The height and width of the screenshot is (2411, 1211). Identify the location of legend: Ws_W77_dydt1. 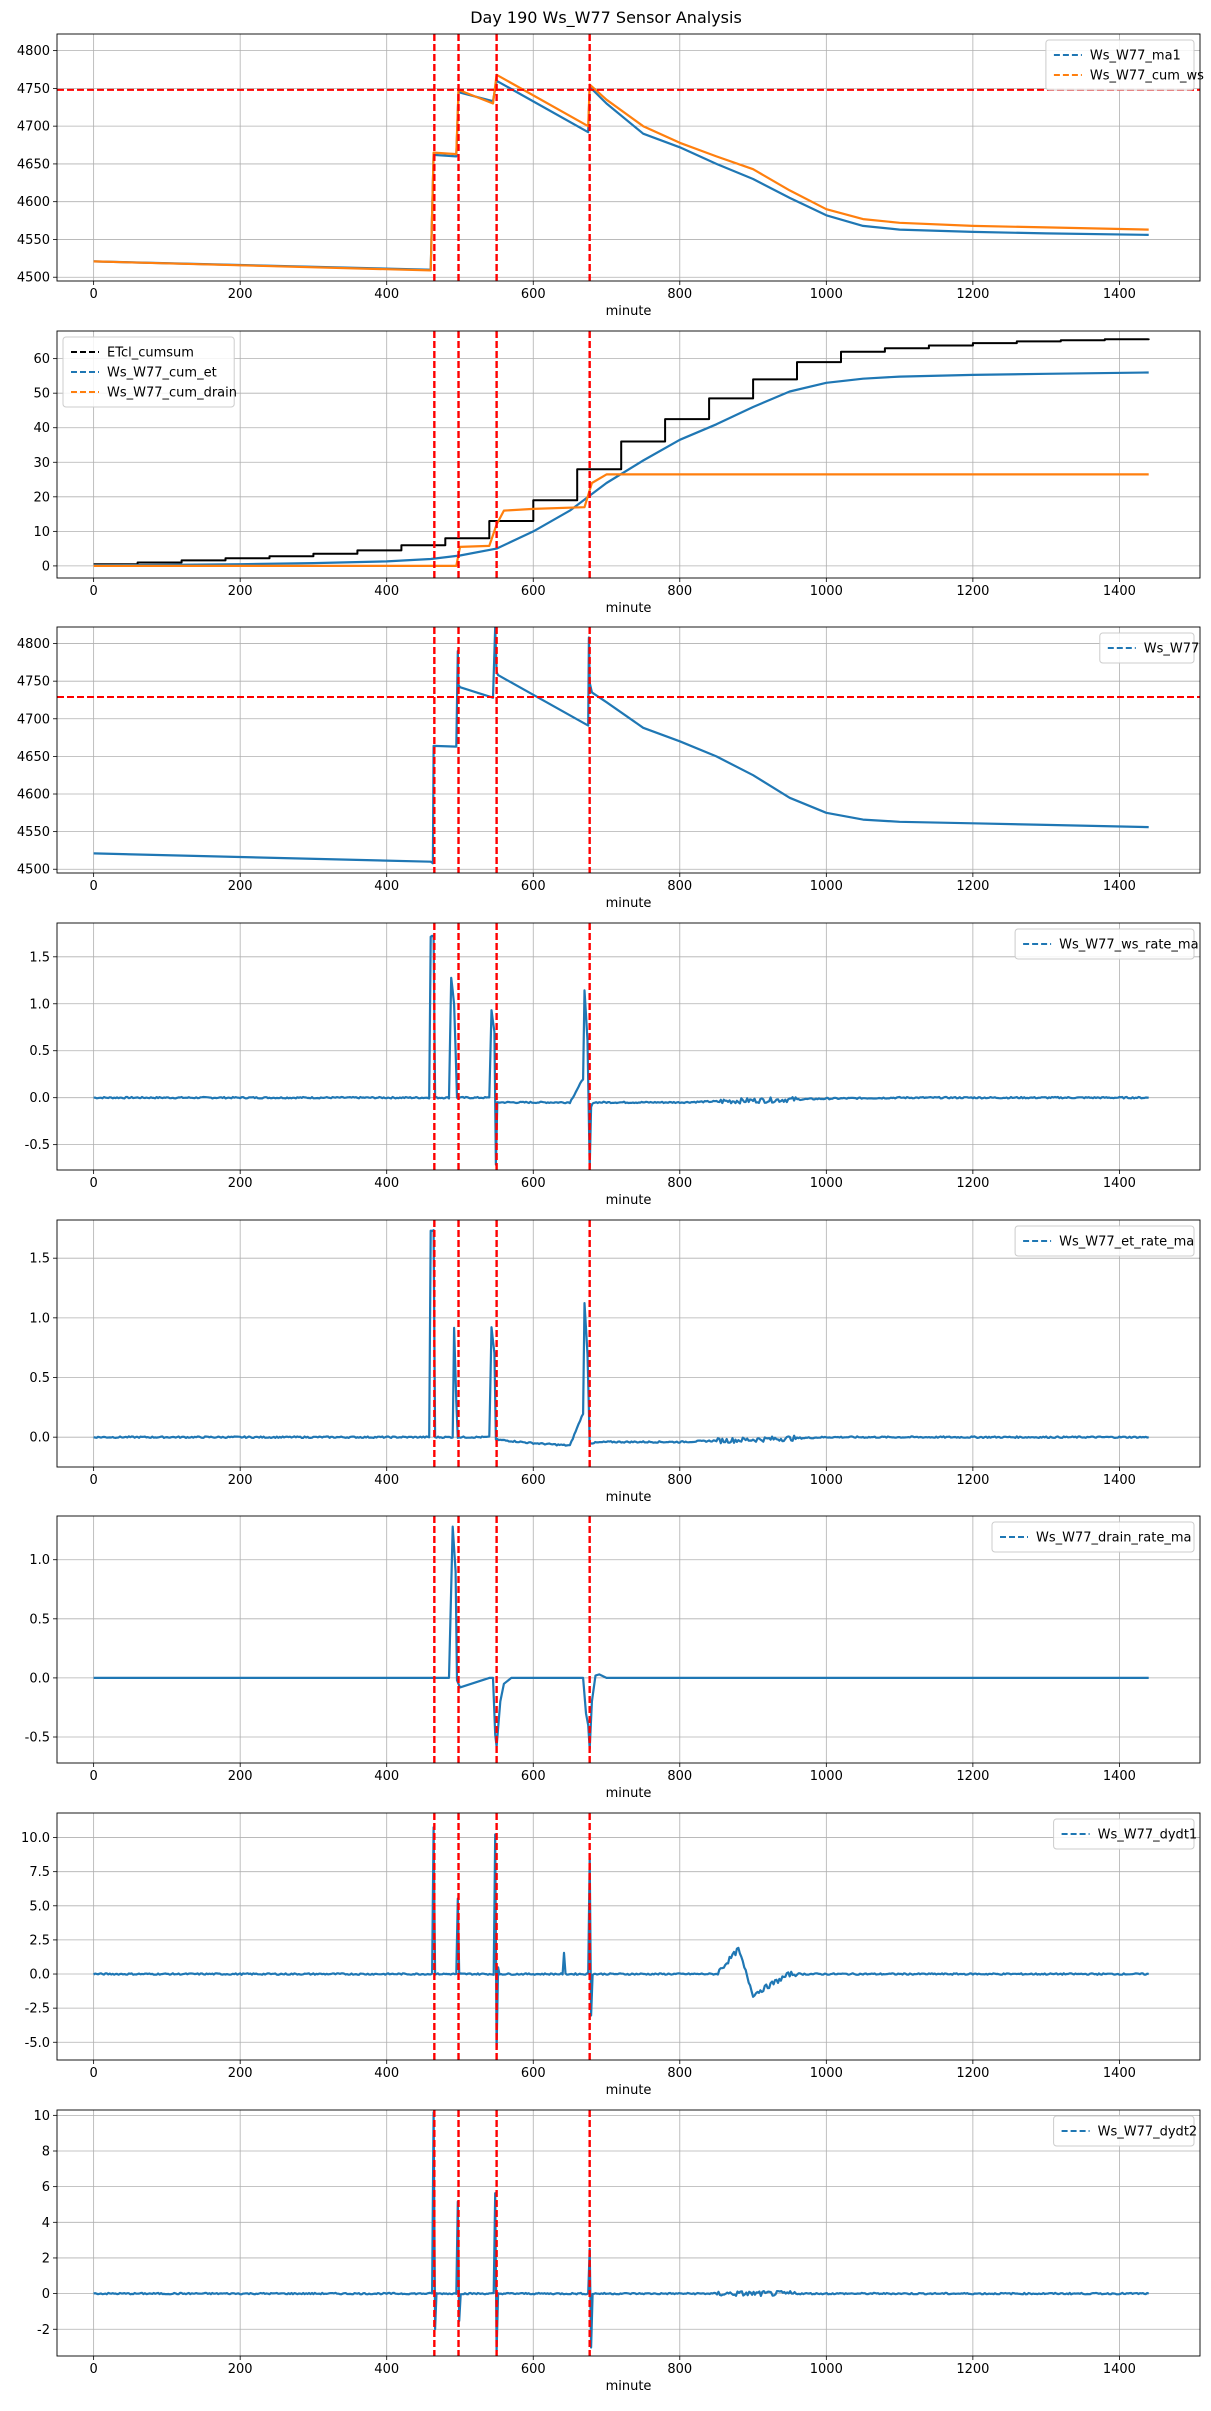
(1125, 1834).